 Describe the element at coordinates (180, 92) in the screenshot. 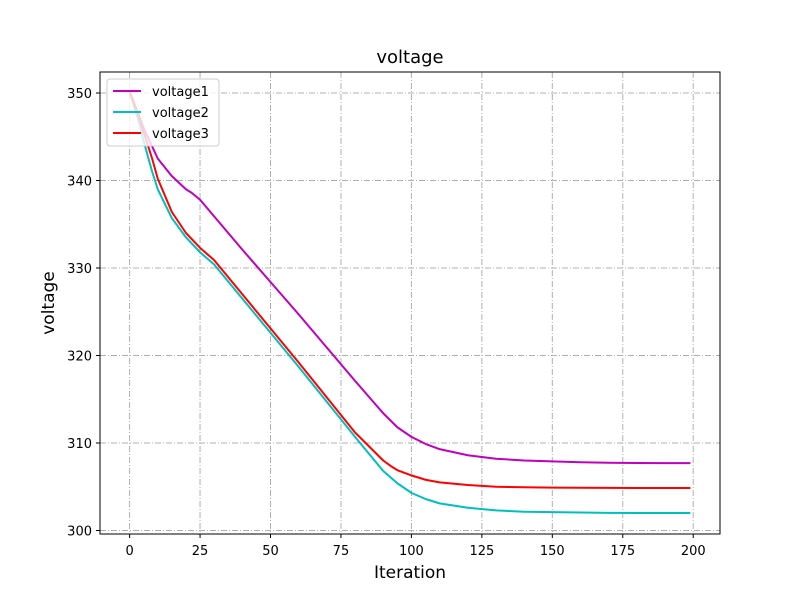

I see `legend-label-voltage1: voltage1` at that location.